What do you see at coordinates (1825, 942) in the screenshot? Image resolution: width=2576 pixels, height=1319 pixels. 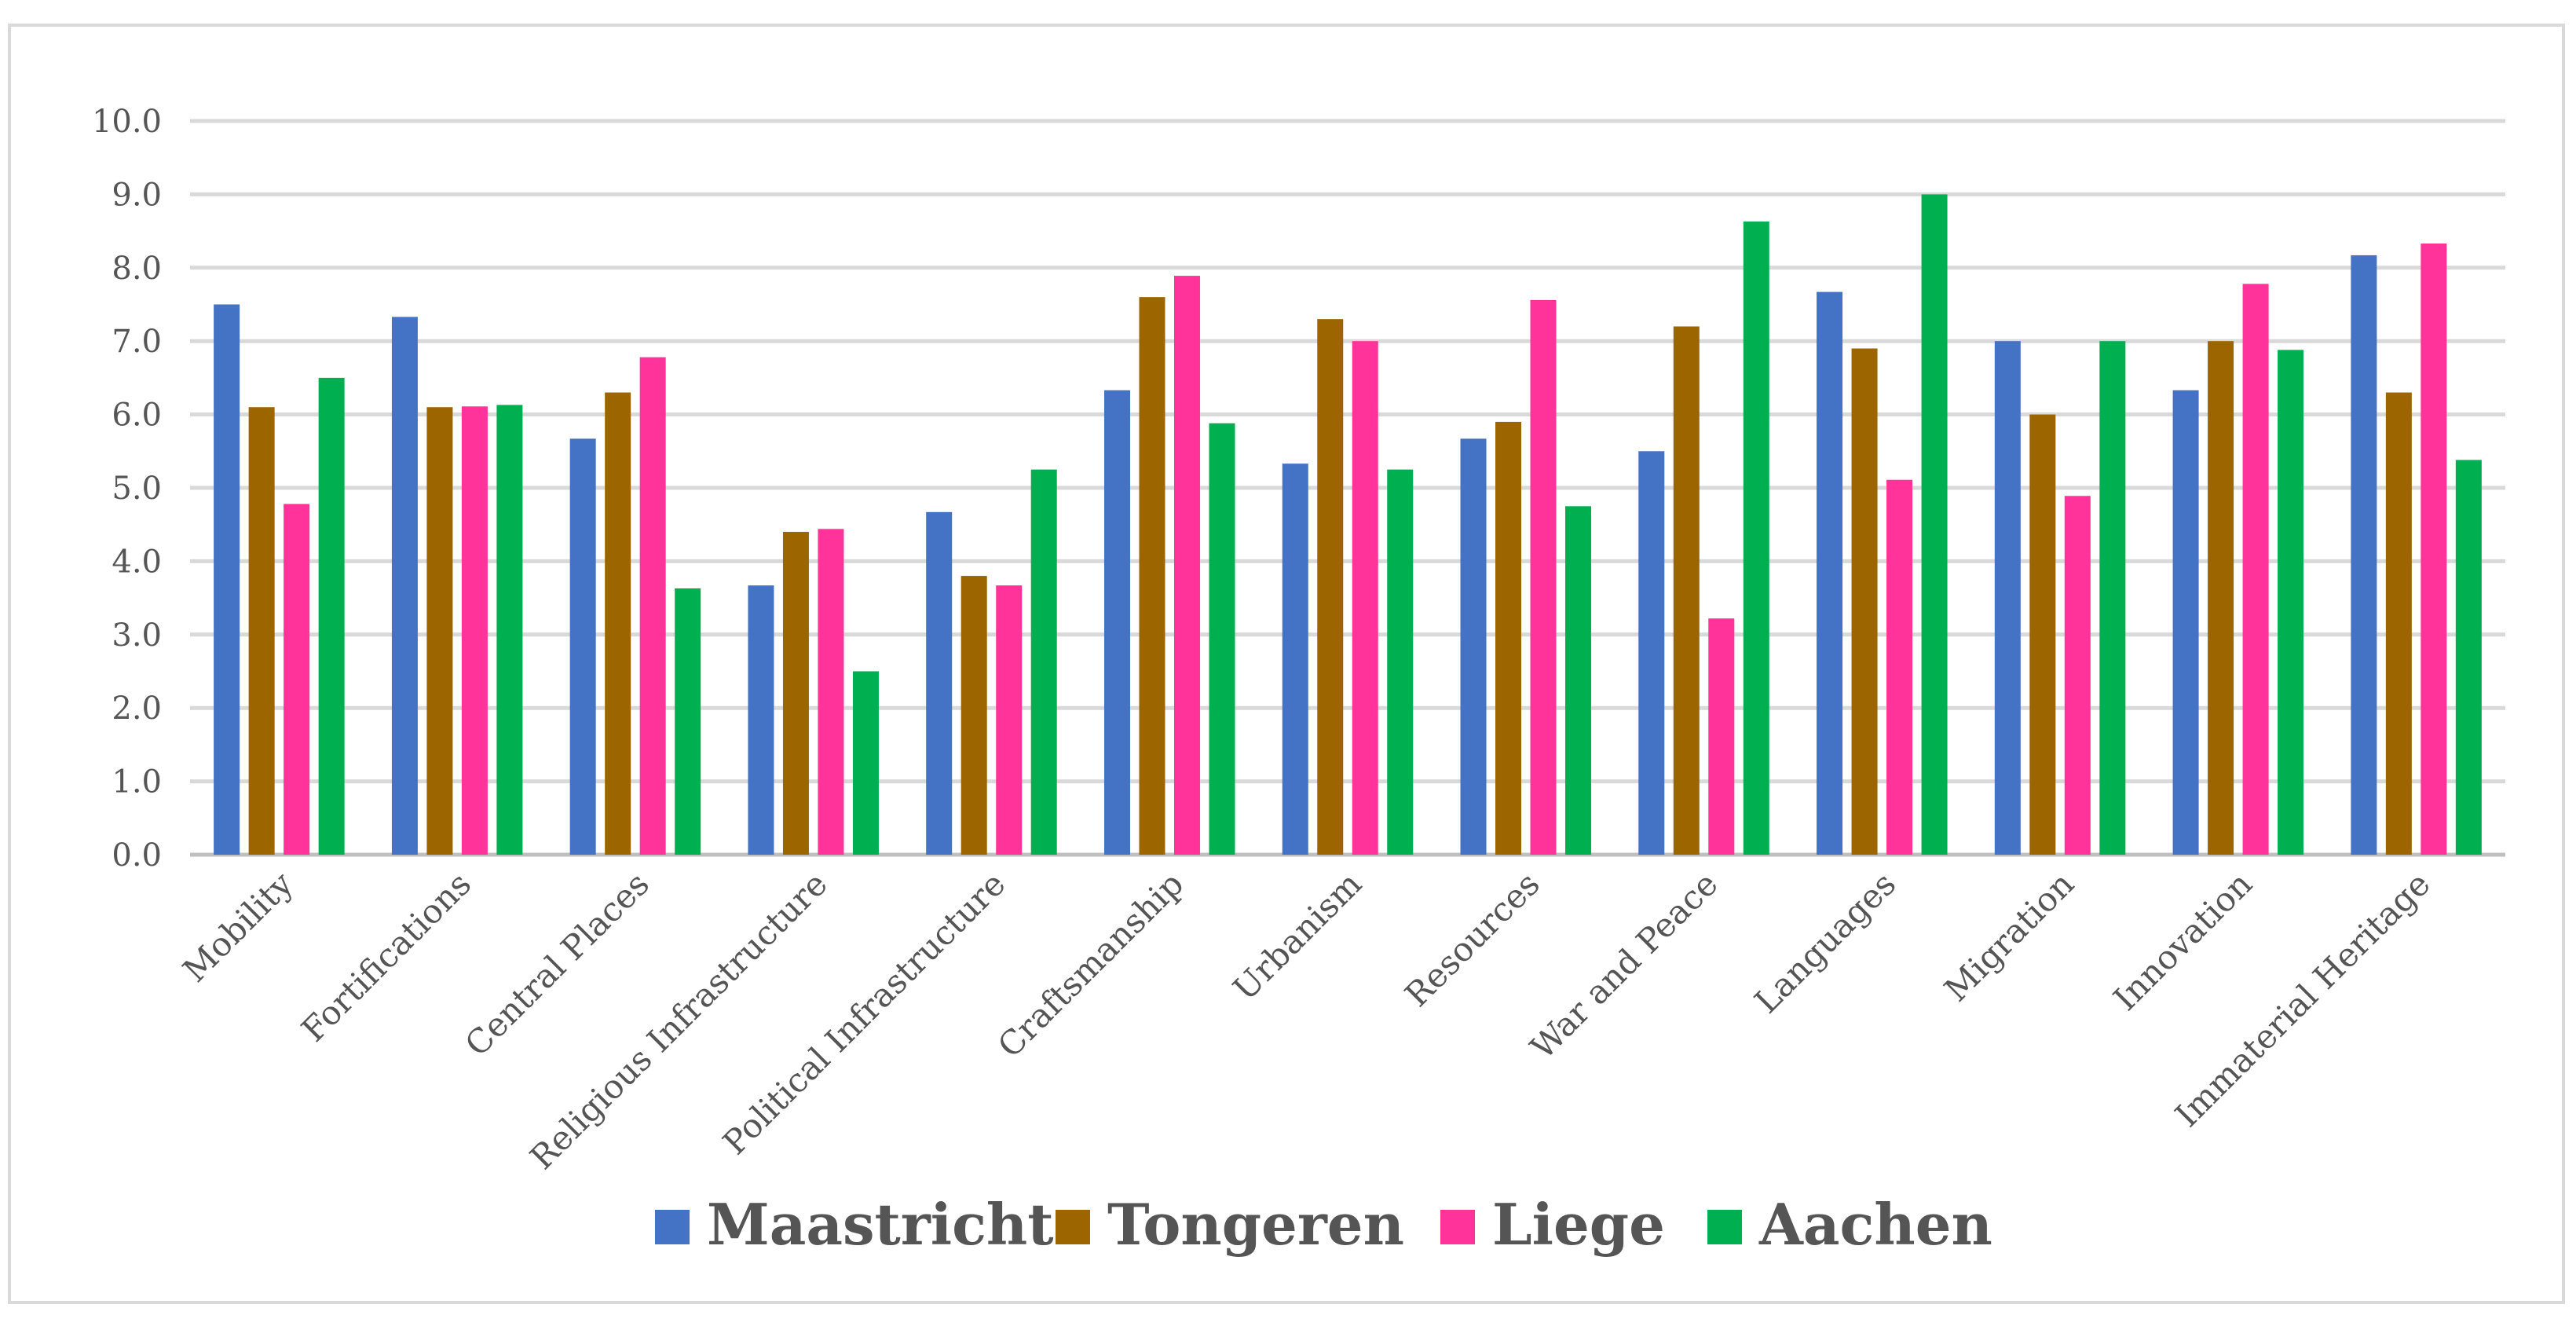 I see `x-category-label: Languages` at bounding box center [1825, 942].